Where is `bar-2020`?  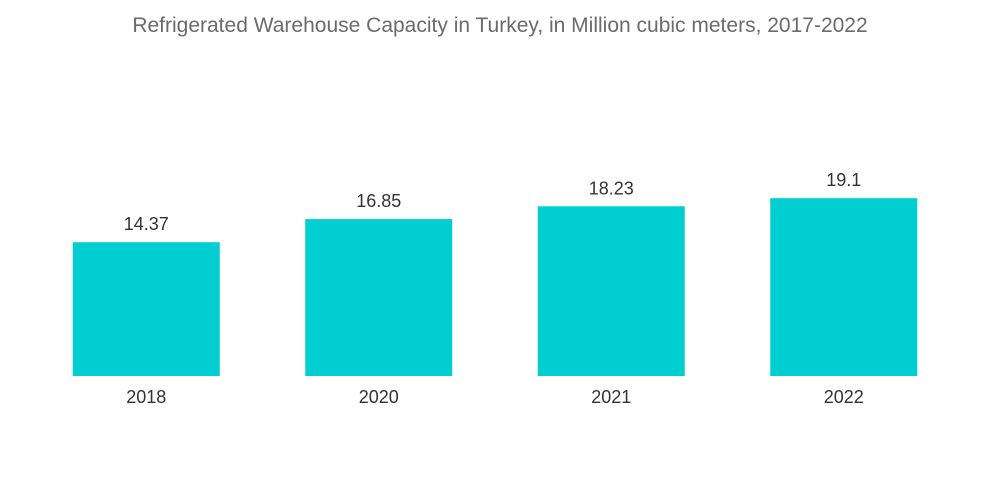 bar-2020 is located at coordinates (379, 297).